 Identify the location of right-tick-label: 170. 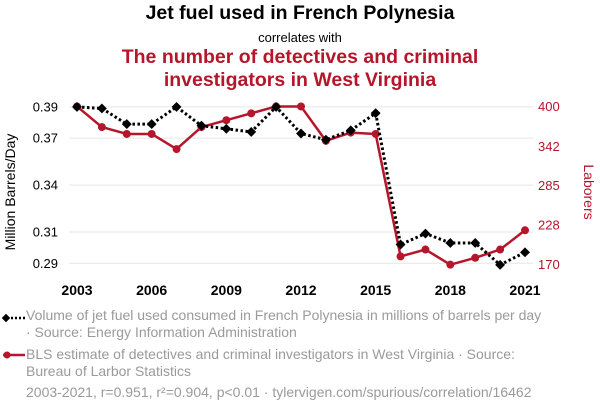
(549, 264).